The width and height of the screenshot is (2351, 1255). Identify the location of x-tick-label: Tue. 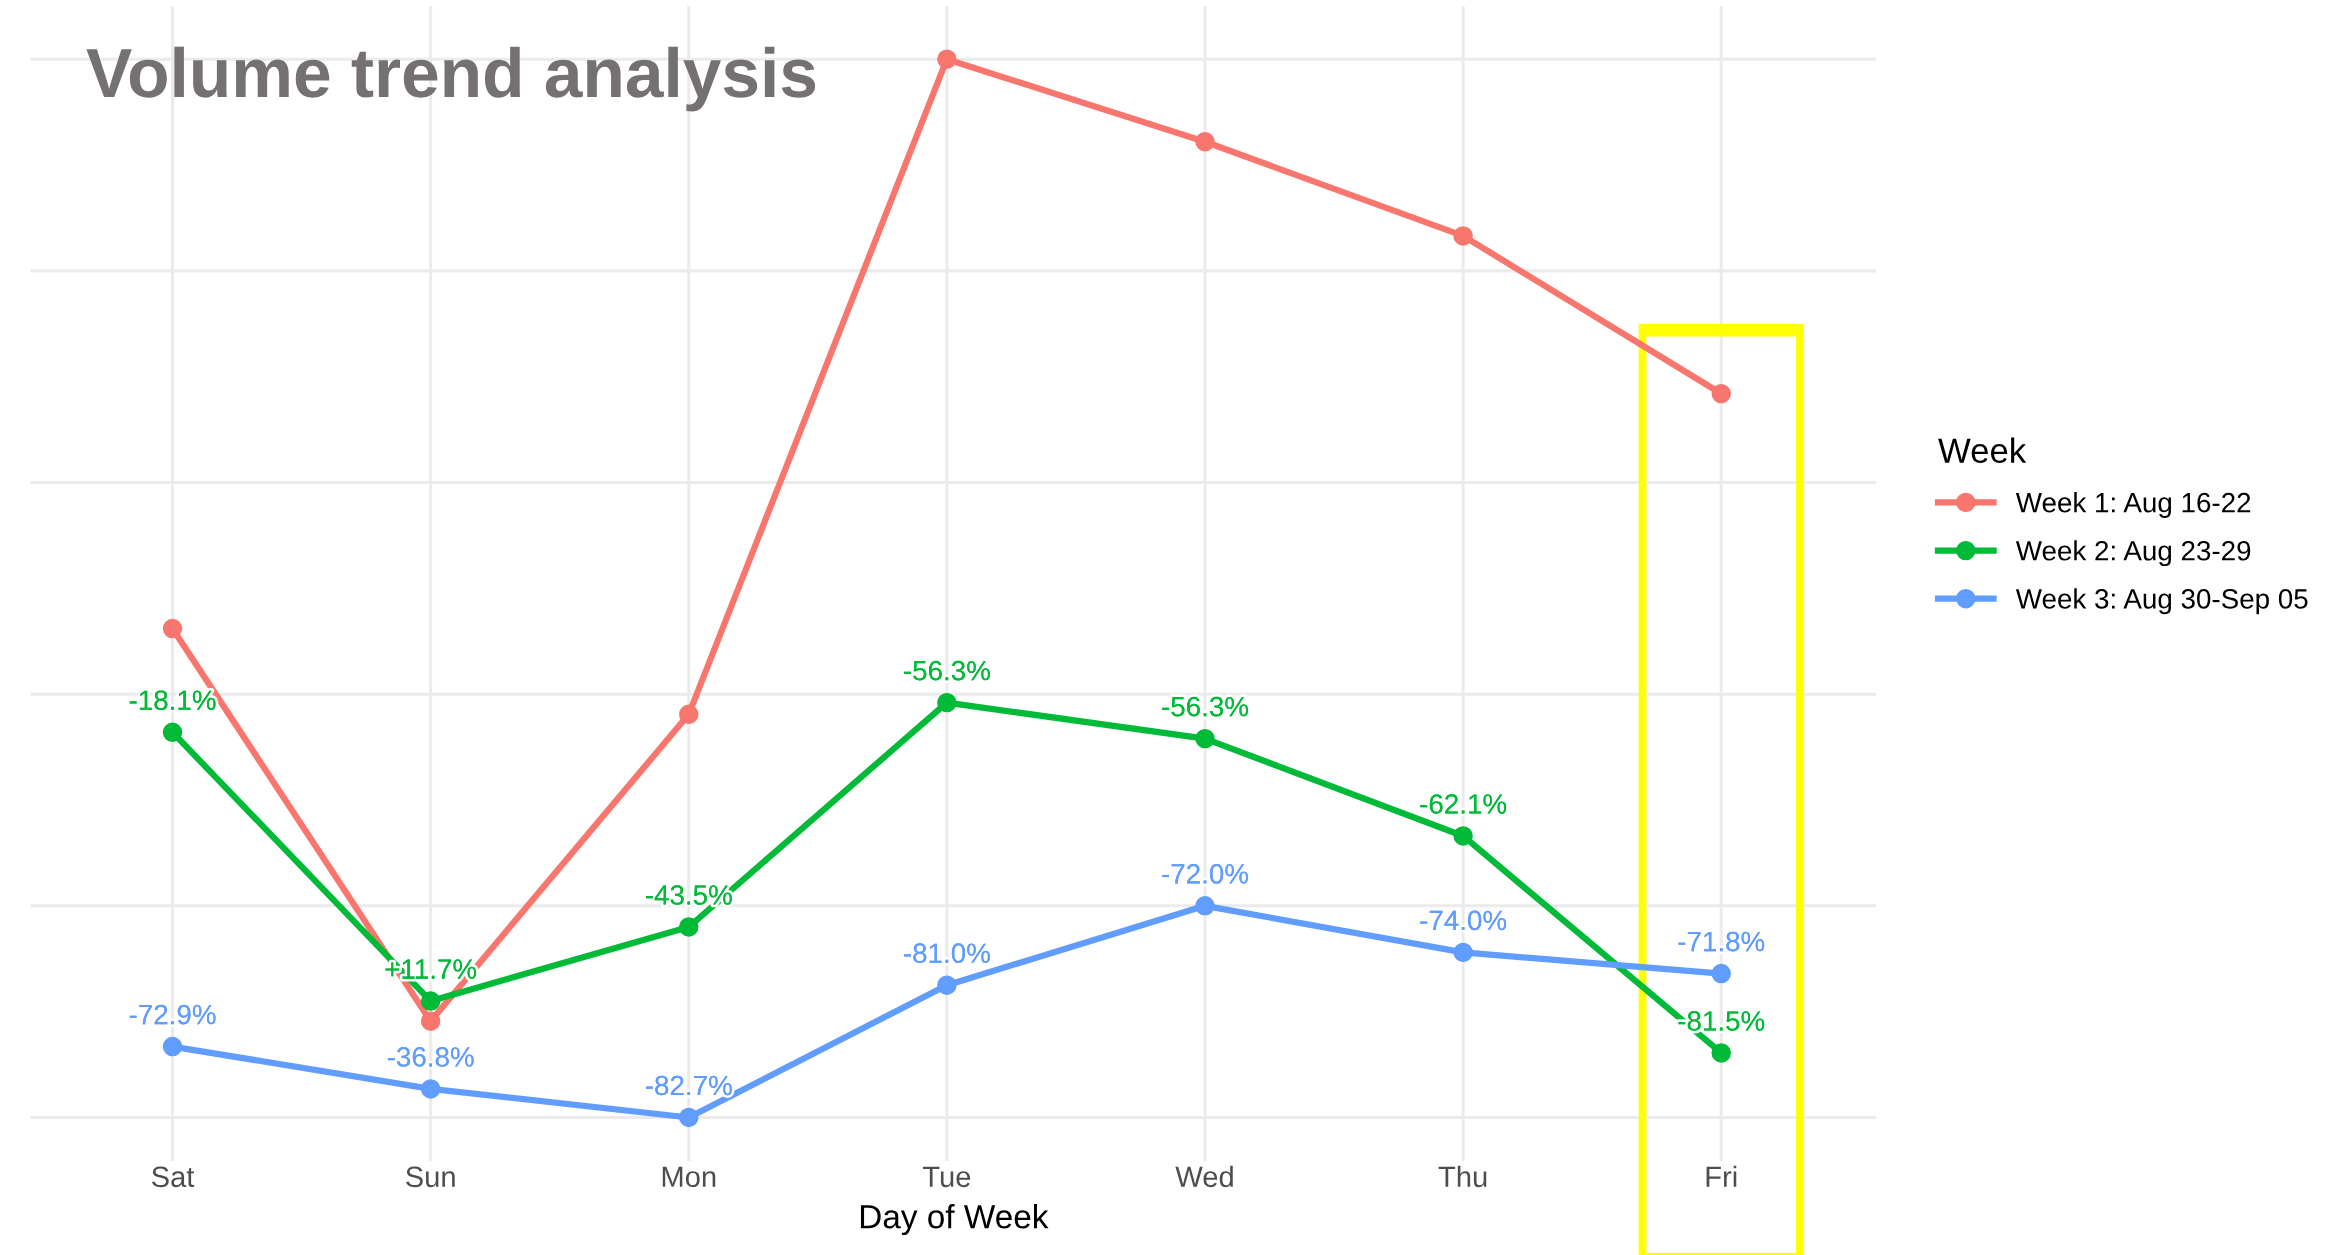
(946, 1177).